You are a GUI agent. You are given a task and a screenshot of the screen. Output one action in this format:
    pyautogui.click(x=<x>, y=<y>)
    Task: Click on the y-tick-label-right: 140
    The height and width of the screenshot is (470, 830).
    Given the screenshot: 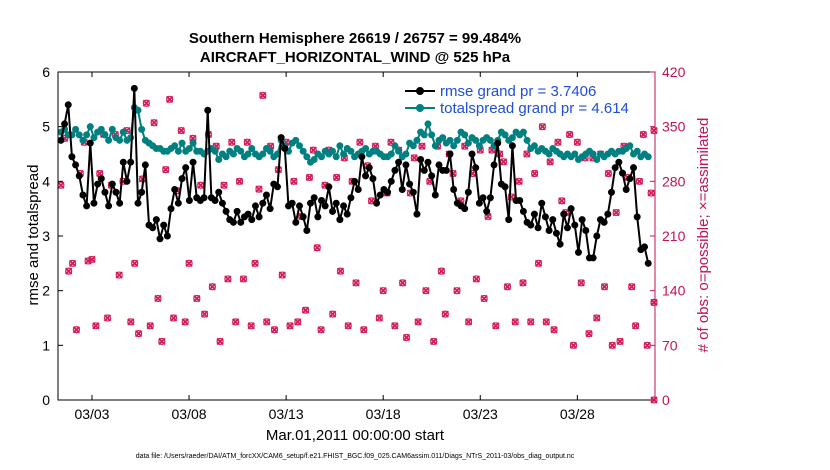 What is the action you would take?
    pyautogui.click(x=674, y=291)
    